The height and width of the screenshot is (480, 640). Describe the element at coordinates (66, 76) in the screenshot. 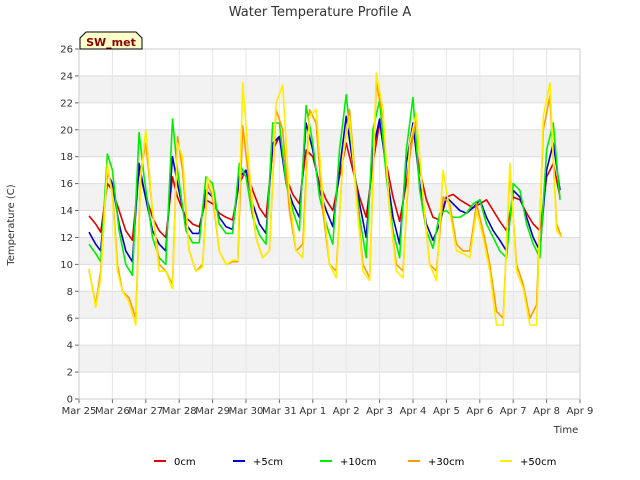

I see `y-tick-label: 24` at that location.